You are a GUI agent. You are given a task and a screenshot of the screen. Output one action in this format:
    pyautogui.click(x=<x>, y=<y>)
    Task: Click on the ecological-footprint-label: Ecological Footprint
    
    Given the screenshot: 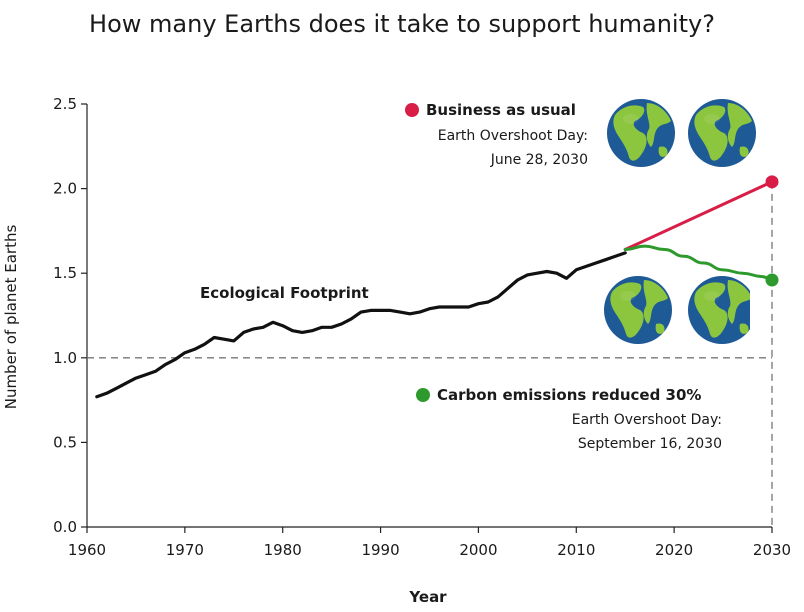 What is the action you would take?
    pyautogui.click(x=284, y=293)
    